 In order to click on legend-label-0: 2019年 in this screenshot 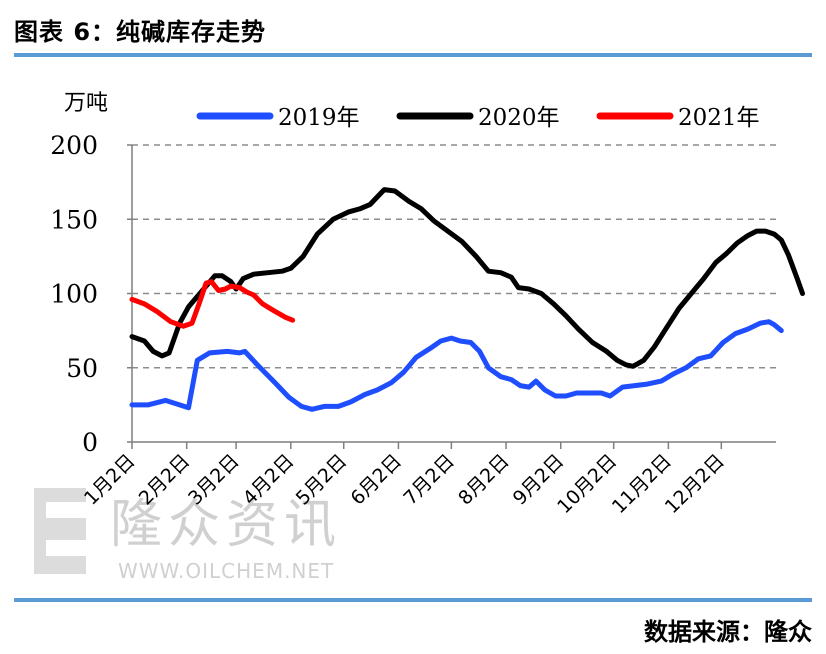, I will do `click(319, 118)`.